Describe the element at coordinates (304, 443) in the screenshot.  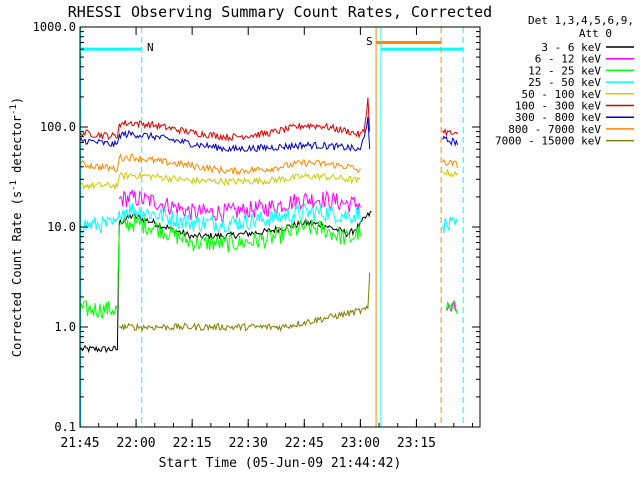
I see `x-tick-label: 22:45` at that location.